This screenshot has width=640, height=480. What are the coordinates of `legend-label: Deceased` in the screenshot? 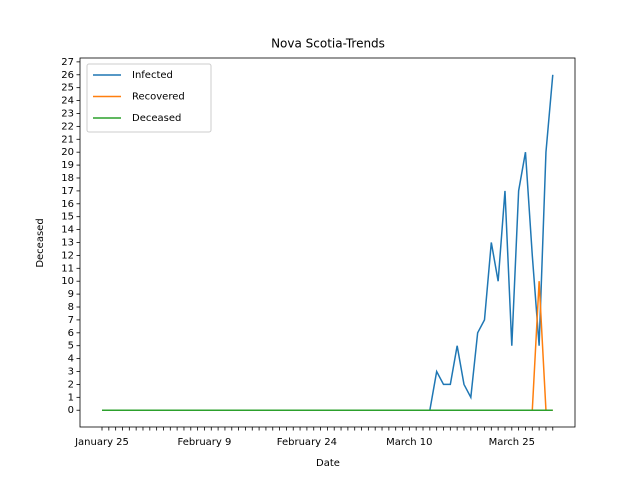 It's located at (156, 118).